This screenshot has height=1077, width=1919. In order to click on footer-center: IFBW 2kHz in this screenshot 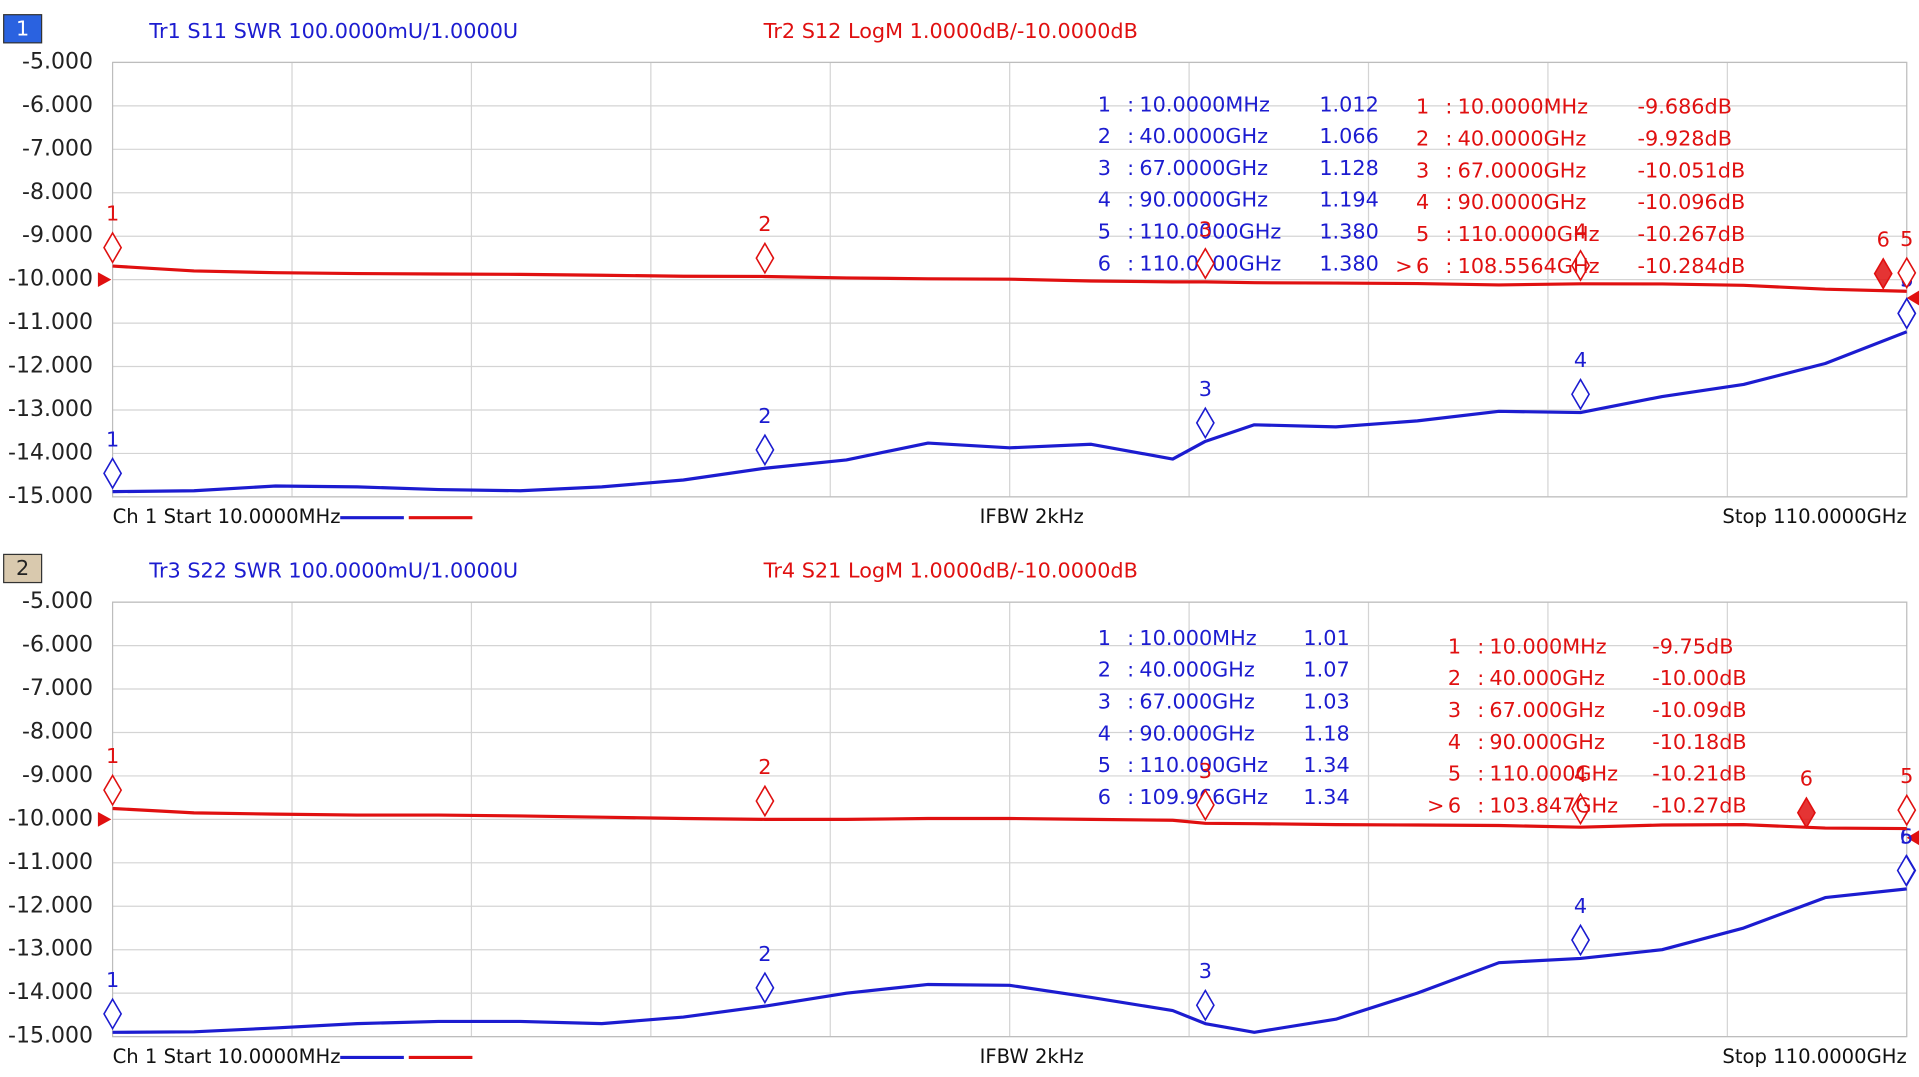, I will do `click(1032, 516)`.